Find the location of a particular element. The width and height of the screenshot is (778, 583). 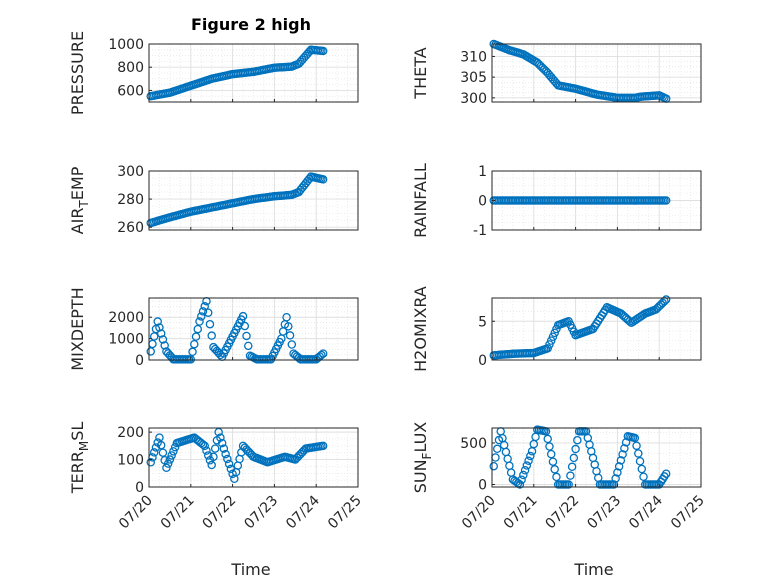

y-tick-label: 2000 is located at coordinates (126, 318).